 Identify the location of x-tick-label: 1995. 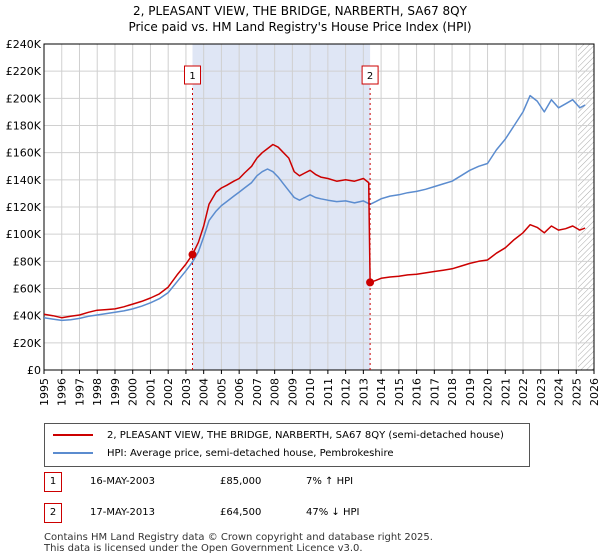
(44, 392).